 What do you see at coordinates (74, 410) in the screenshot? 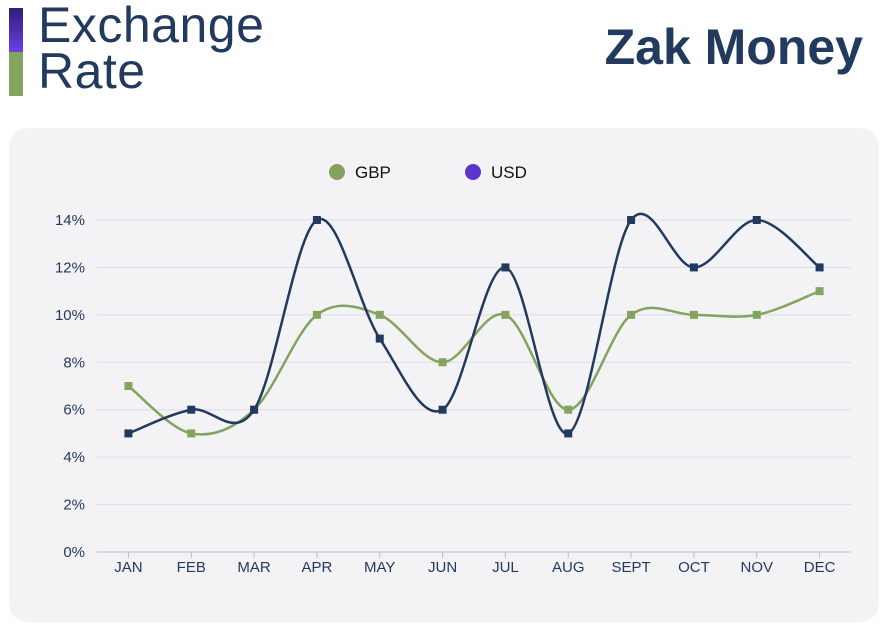
I see `y-tick-label: 6%` at bounding box center [74, 410].